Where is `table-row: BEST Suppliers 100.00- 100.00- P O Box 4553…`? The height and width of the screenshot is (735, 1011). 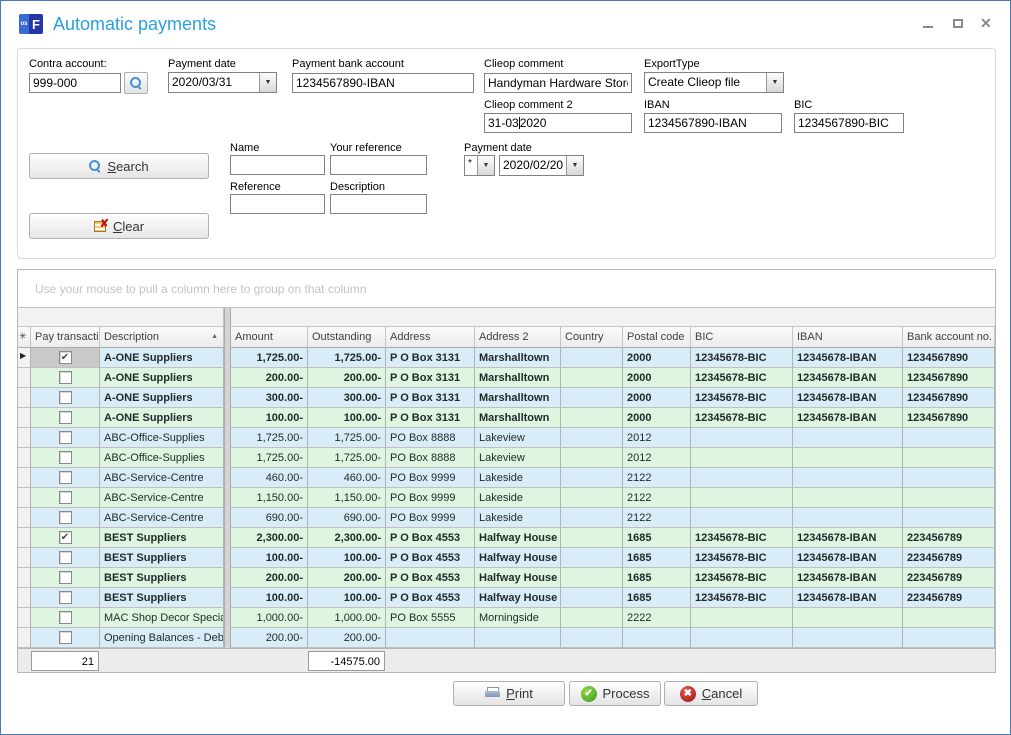 table-row: BEST Suppliers 100.00- 100.00- P O Box 4553… is located at coordinates (506, 558).